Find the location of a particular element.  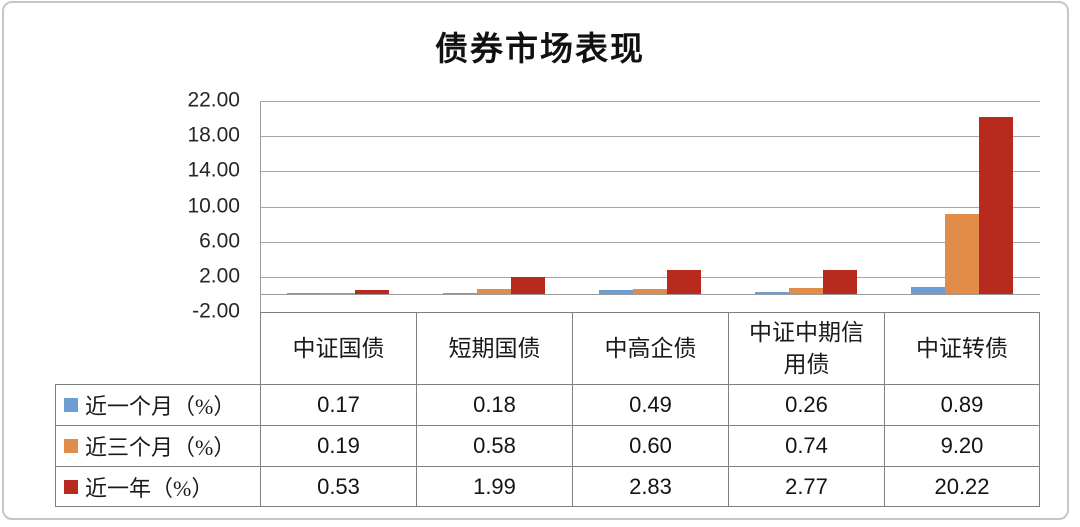

table-value: 9.20 is located at coordinates (962, 445).